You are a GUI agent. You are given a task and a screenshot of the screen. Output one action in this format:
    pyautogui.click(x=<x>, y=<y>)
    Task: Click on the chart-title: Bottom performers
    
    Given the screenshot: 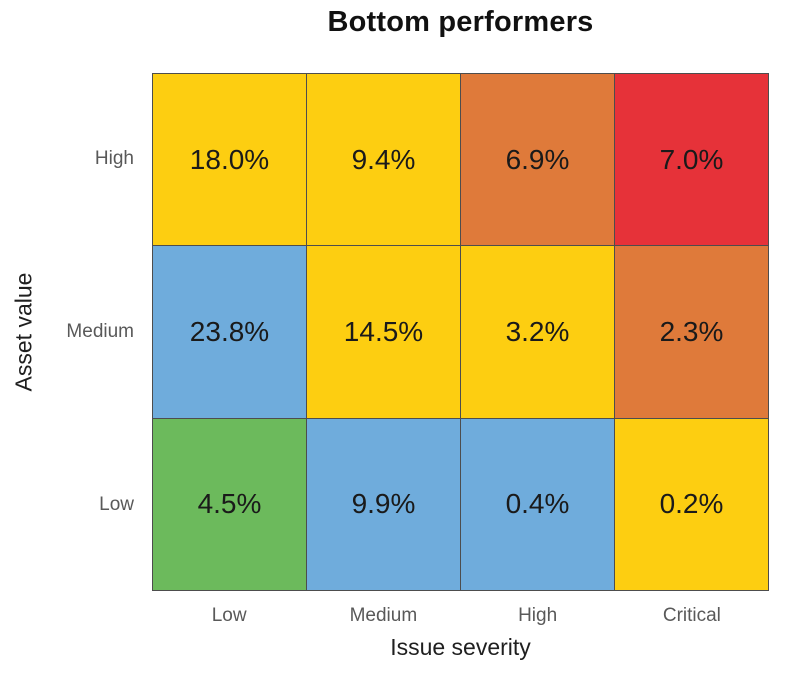 What is the action you would take?
    pyautogui.click(x=460, y=22)
    